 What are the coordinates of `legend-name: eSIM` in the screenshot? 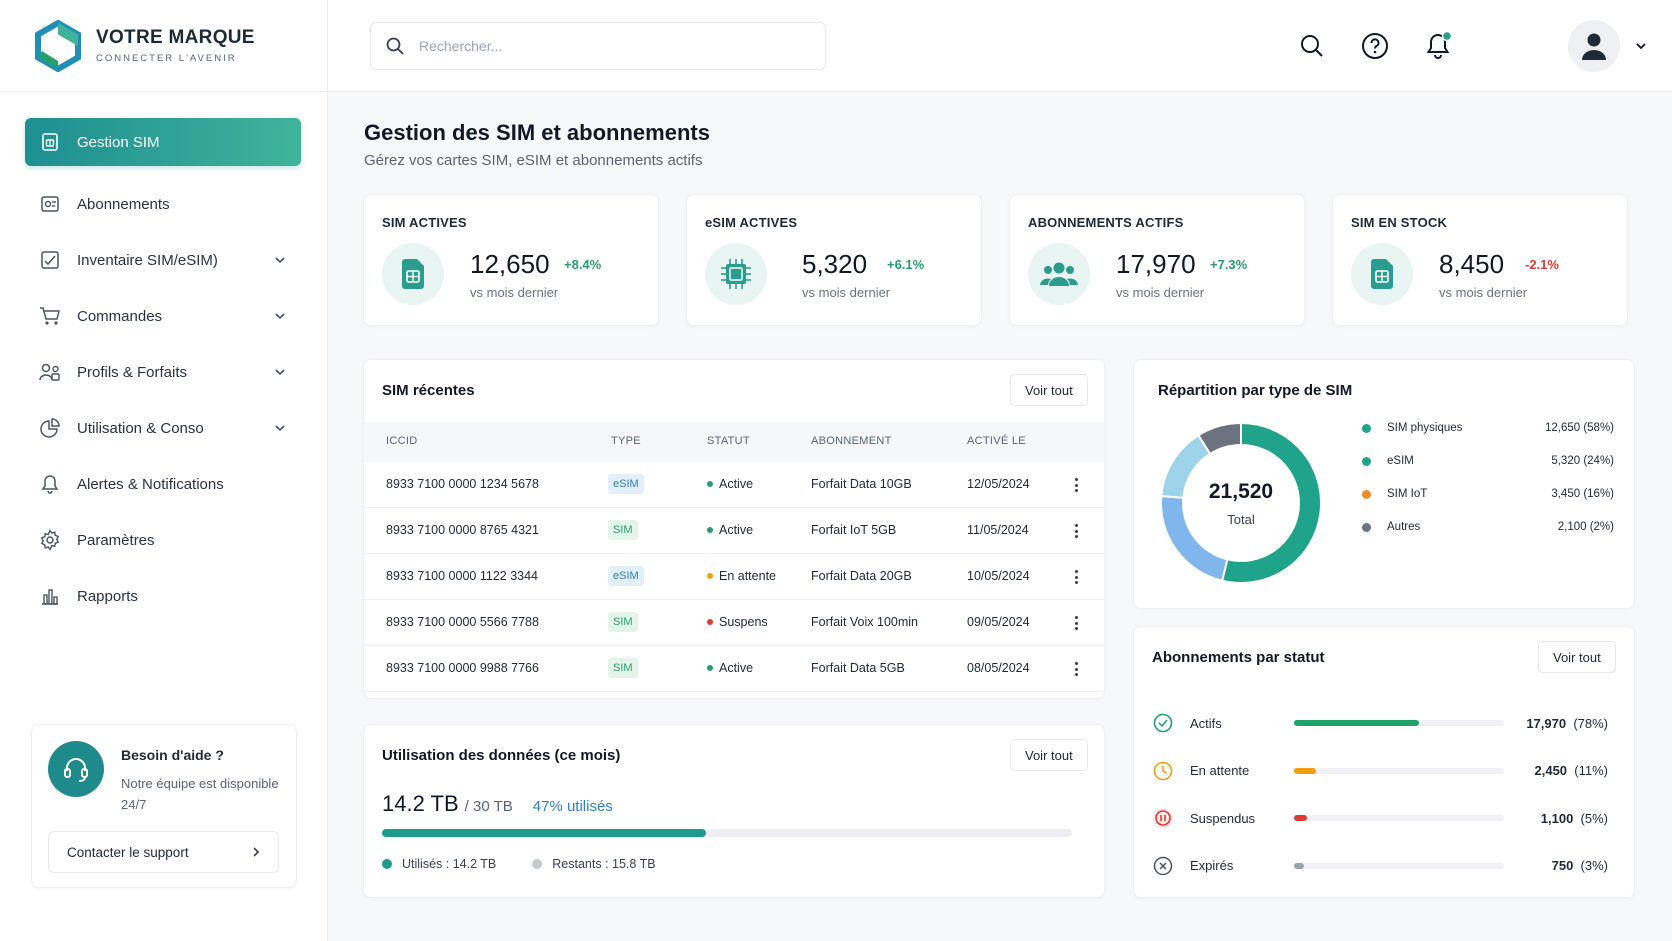 It's located at (1400, 461).